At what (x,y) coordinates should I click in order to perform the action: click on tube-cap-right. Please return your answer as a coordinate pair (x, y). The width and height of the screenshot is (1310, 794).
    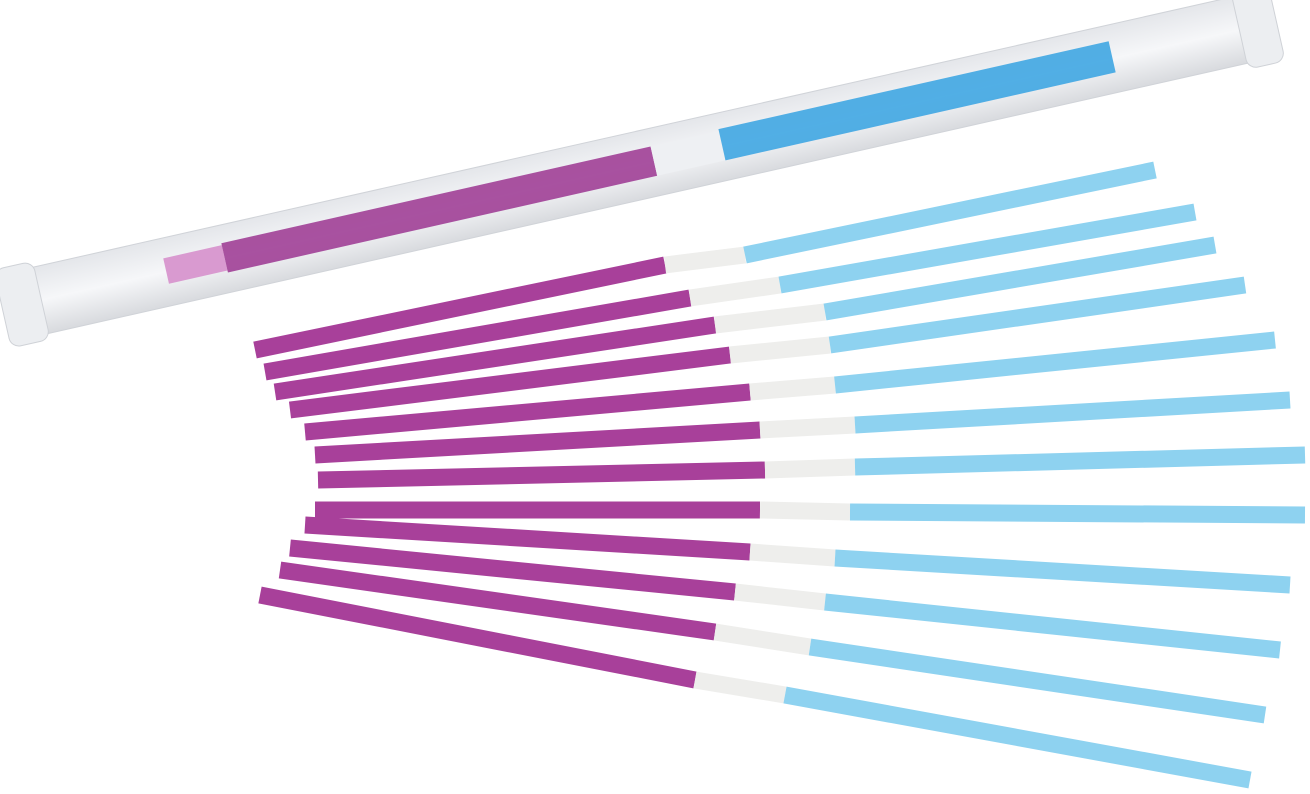
    Looking at the image, I should click on (1258, 34).